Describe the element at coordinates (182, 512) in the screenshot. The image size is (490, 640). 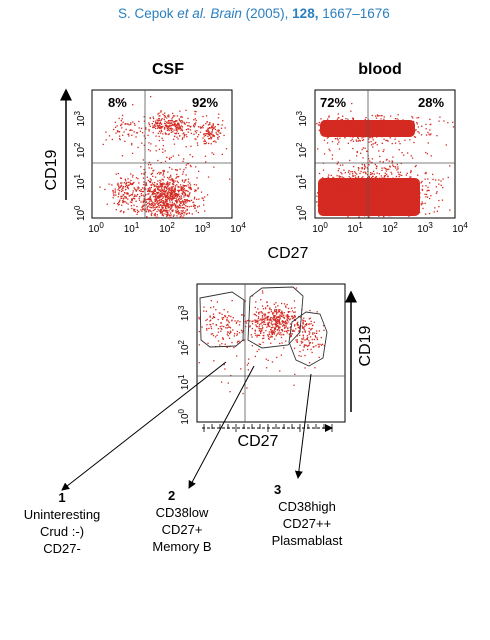
I see `annotation-2-line-1: CD38low` at that location.